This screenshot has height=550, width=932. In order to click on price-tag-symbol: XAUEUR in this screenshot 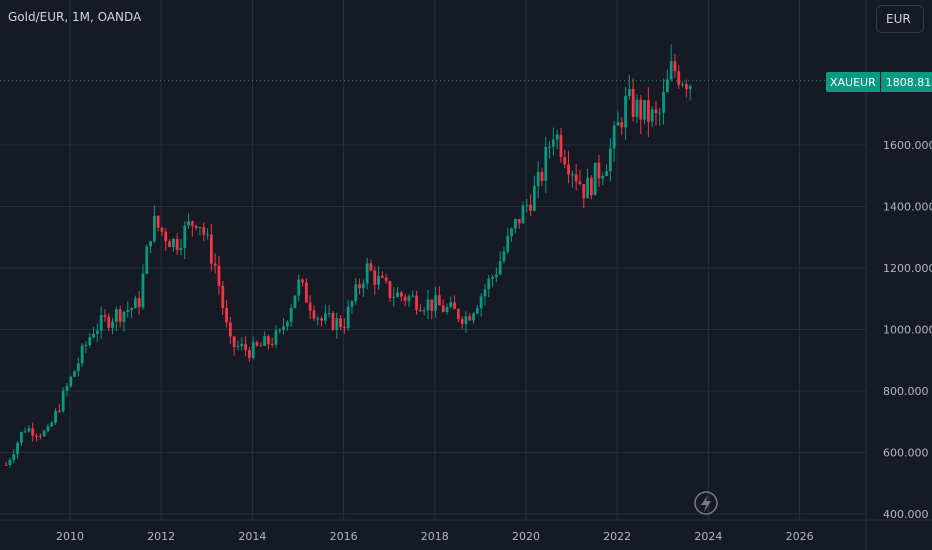, I will do `click(853, 82)`.